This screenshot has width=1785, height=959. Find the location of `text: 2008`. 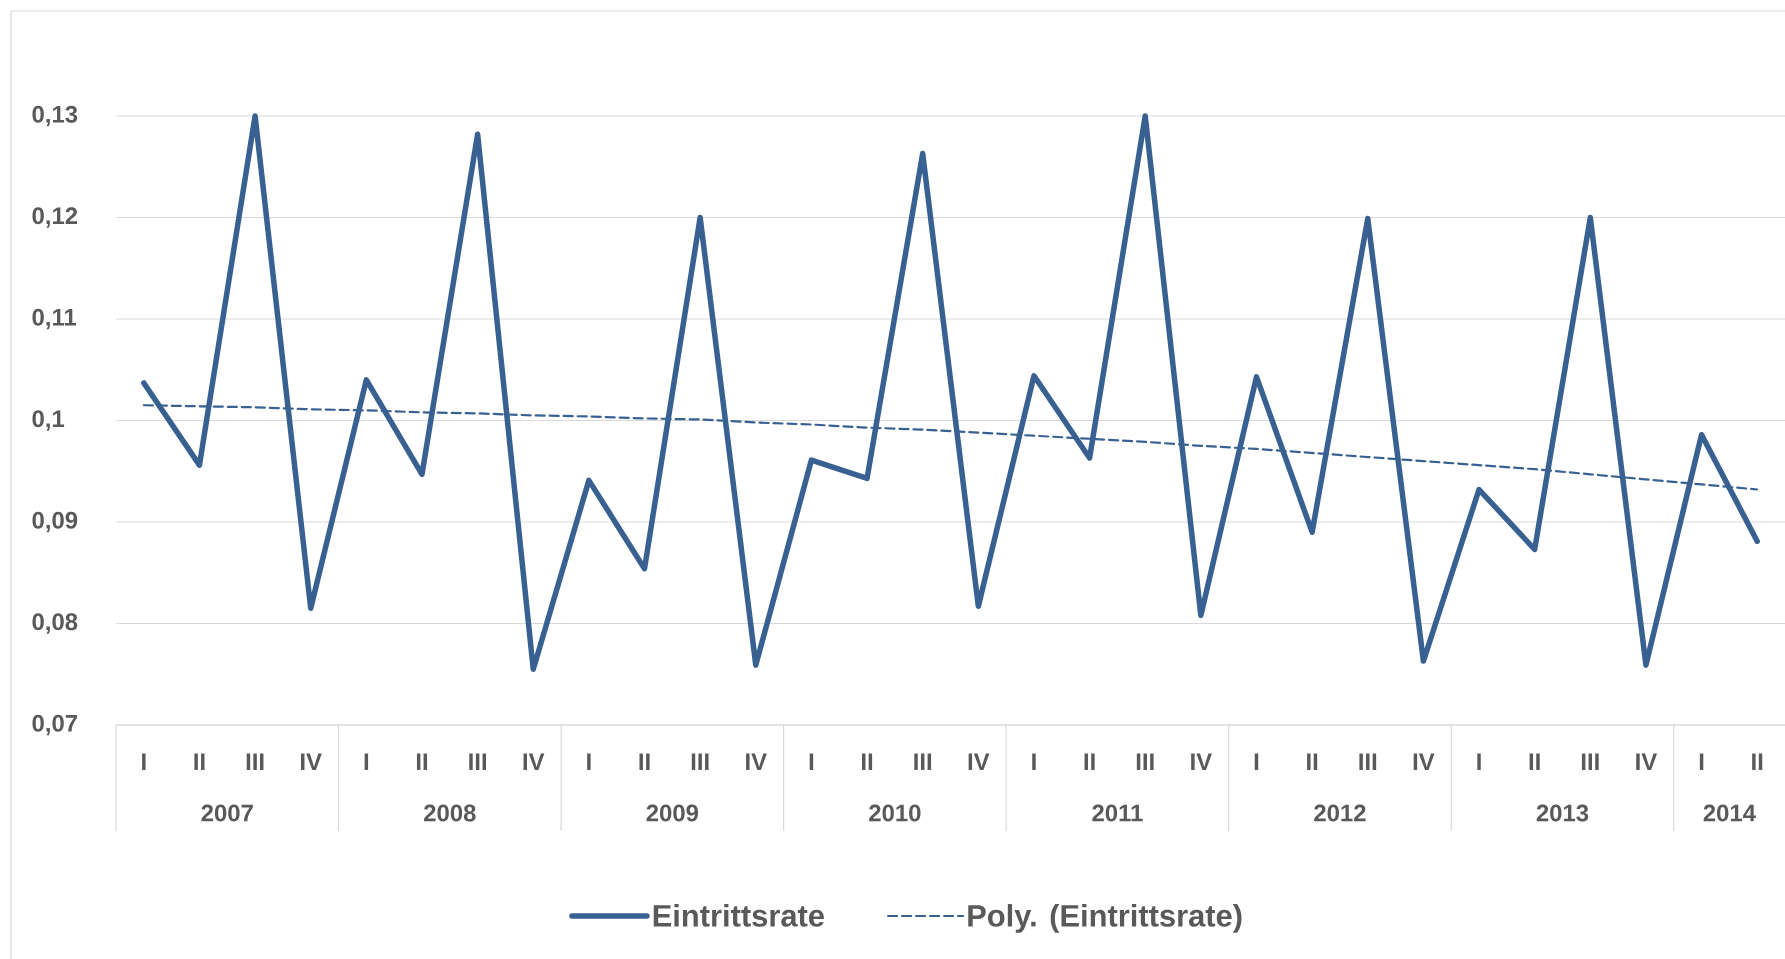

text: 2008 is located at coordinates (450, 813).